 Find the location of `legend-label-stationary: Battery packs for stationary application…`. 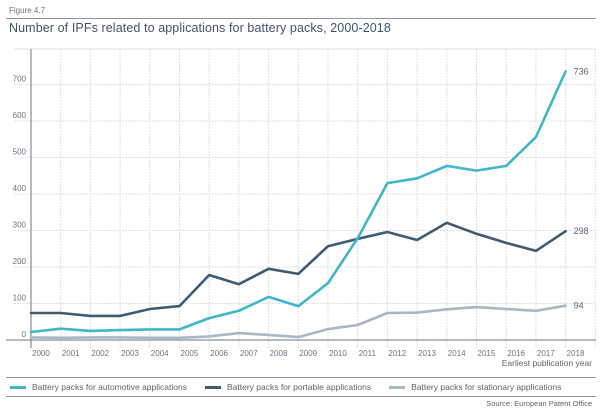

legend-label-stationary: Battery packs for stationary application… is located at coordinates (486, 387).